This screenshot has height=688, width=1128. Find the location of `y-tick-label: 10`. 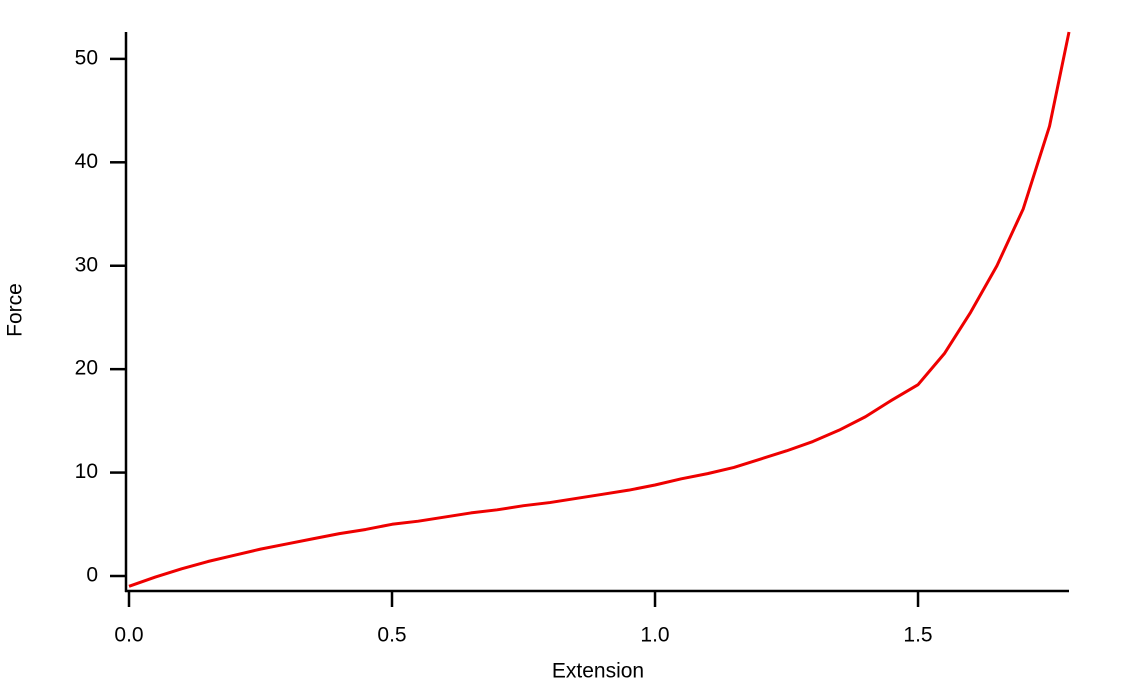

y-tick-label: 10 is located at coordinates (86, 471).